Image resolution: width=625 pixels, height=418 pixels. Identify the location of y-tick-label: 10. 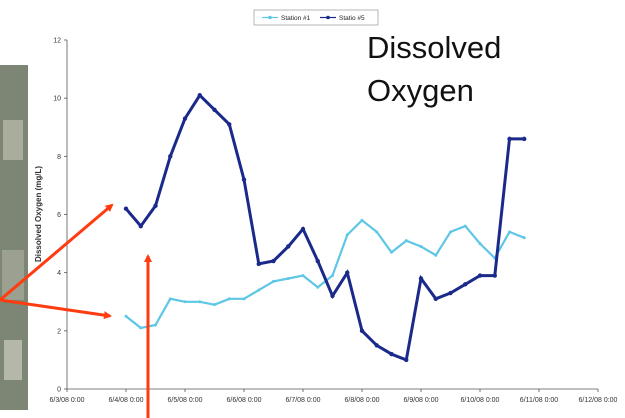
(57, 99).